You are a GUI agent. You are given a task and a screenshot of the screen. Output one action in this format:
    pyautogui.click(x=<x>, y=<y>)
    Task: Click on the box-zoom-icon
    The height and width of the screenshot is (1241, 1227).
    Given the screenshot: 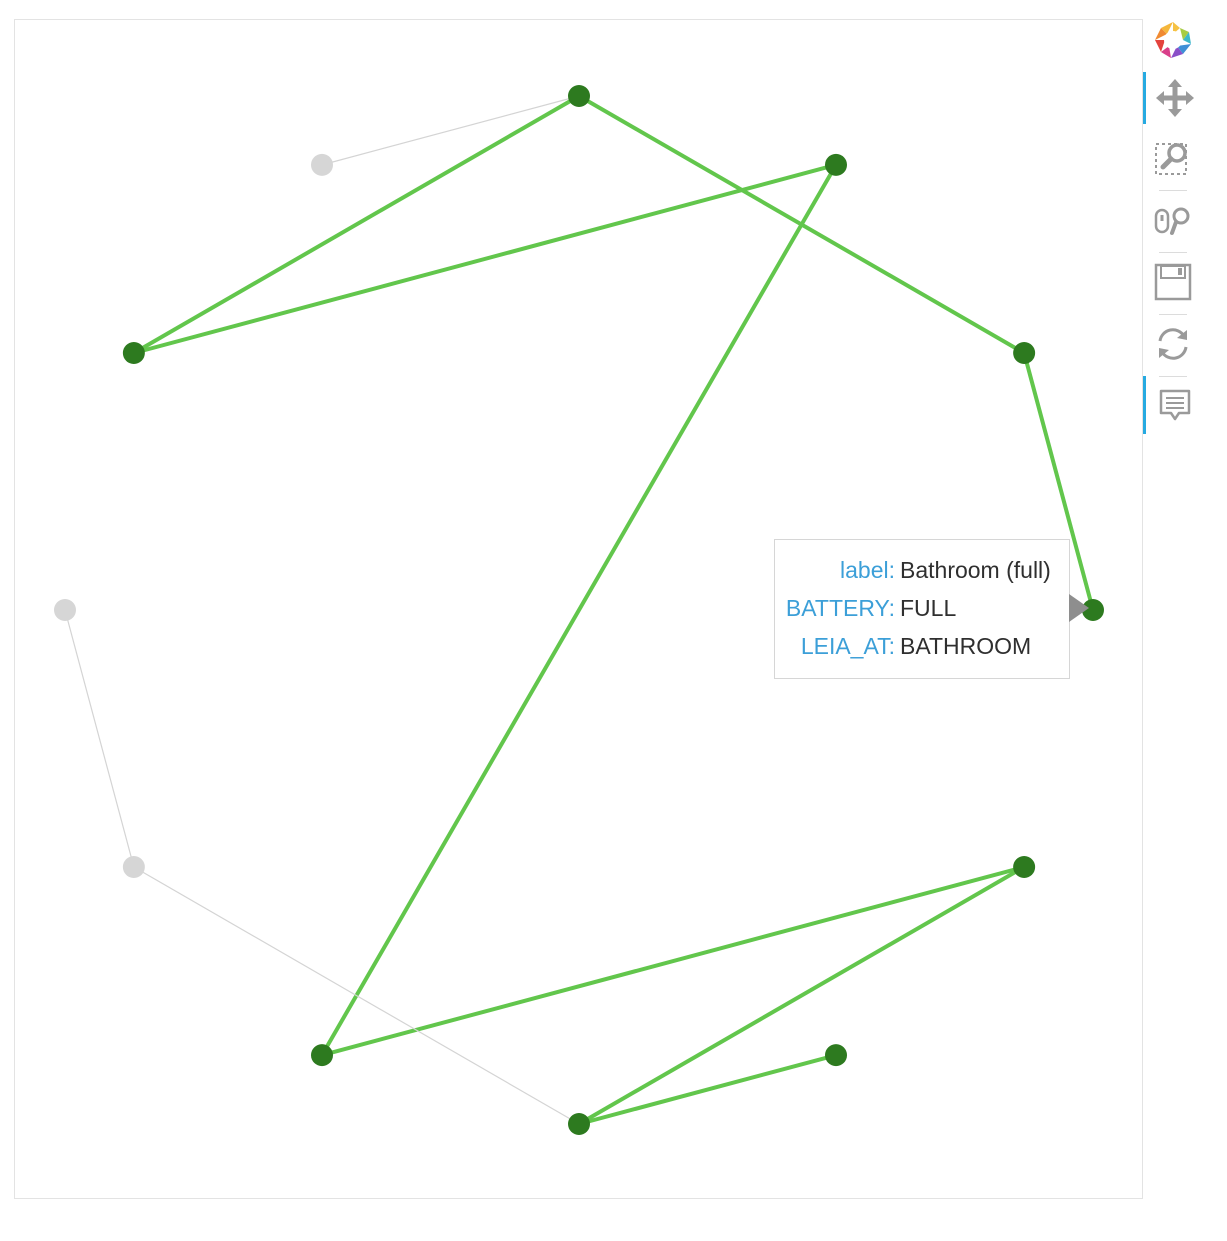 What is the action you would take?
    pyautogui.click(x=1171, y=159)
    